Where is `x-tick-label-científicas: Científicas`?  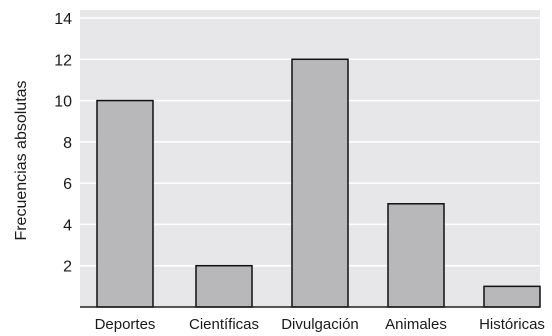
x-tick-label-científicas: Científicas is located at coordinates (224, 324).